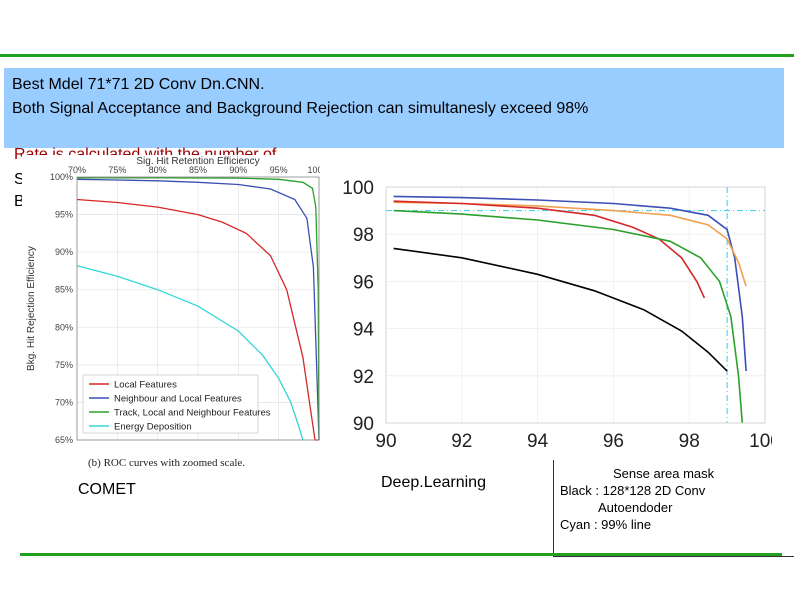  What do you see at coordinates (19, 201) in the screenshot?
I see `b-text-fragment: B` at bounding box center [19, 201].